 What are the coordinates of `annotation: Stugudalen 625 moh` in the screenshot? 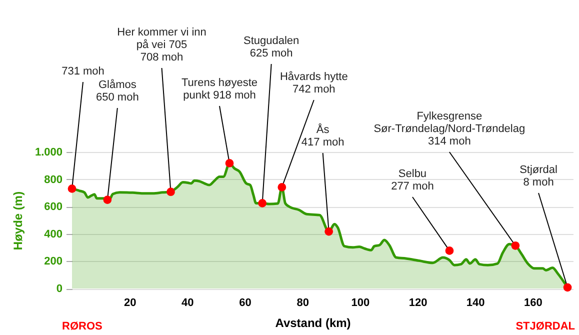 It's located at (271, 47).